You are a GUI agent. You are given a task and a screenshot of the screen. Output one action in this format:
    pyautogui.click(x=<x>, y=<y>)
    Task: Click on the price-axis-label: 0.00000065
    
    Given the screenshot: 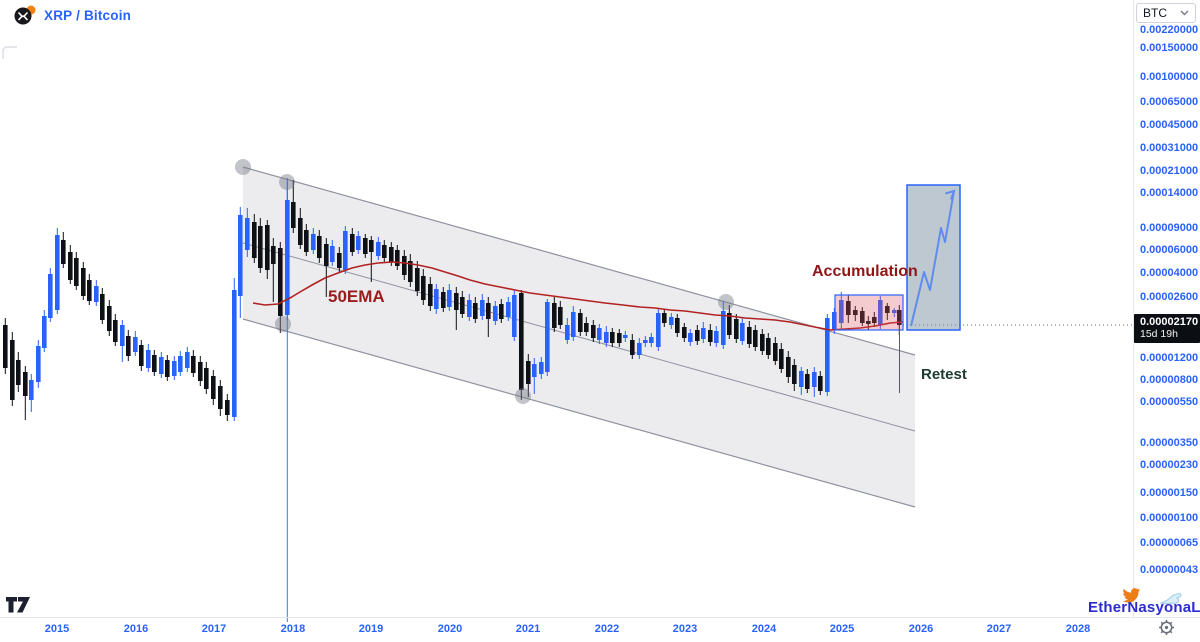 What is the action you would take?
    pyautogui.click(x=1169, y=543)
    